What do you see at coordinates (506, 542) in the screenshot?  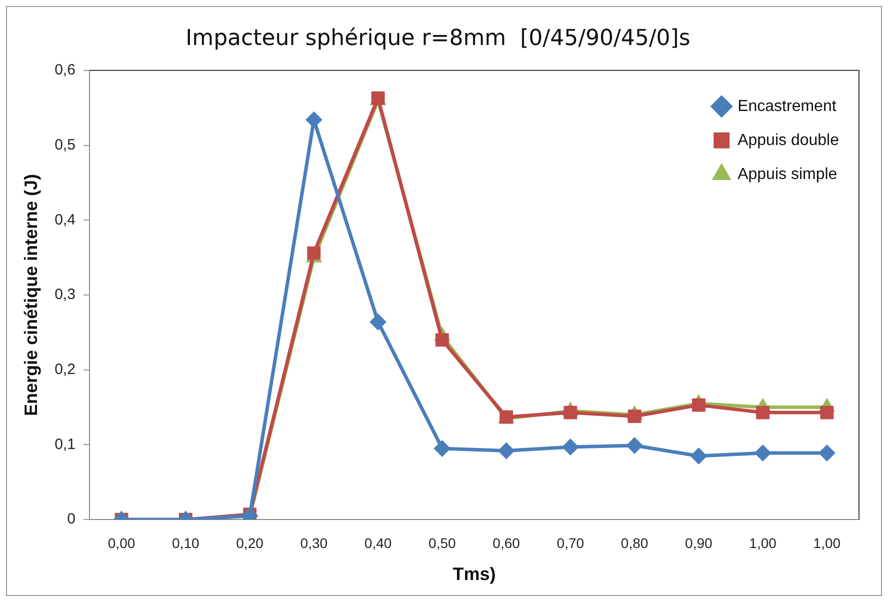 I see `x-tick-label: 0,60` at bounding box center [506, 542].